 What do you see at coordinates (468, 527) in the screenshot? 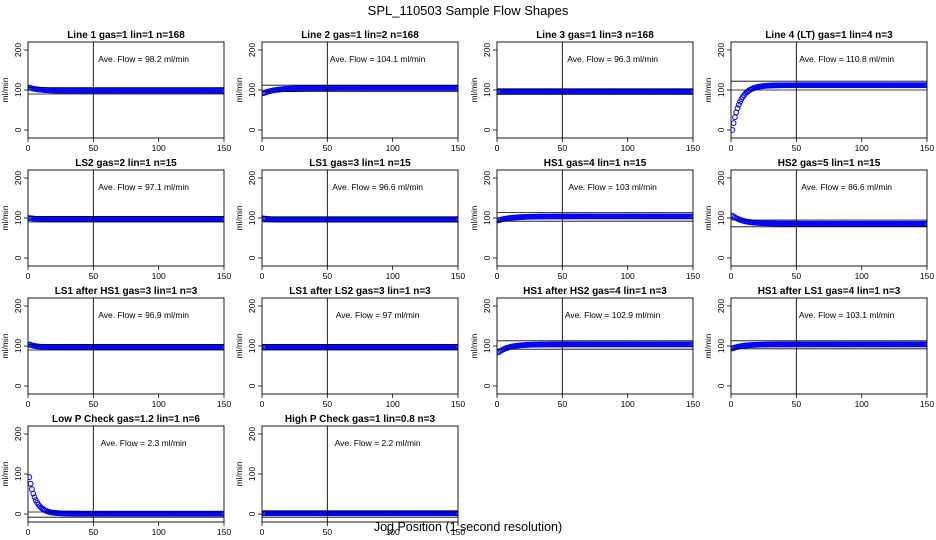
I see `figure-xlabel: Jog Position (1 second resolution)` at bounding box center [468, 527].